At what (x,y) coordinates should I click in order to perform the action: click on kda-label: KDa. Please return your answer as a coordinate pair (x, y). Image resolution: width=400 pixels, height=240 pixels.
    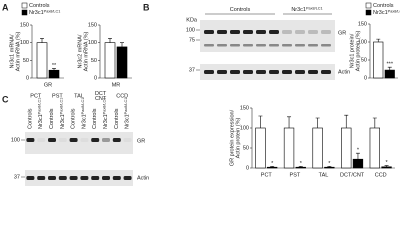
    Looking at the image, I should click on (192, 20).